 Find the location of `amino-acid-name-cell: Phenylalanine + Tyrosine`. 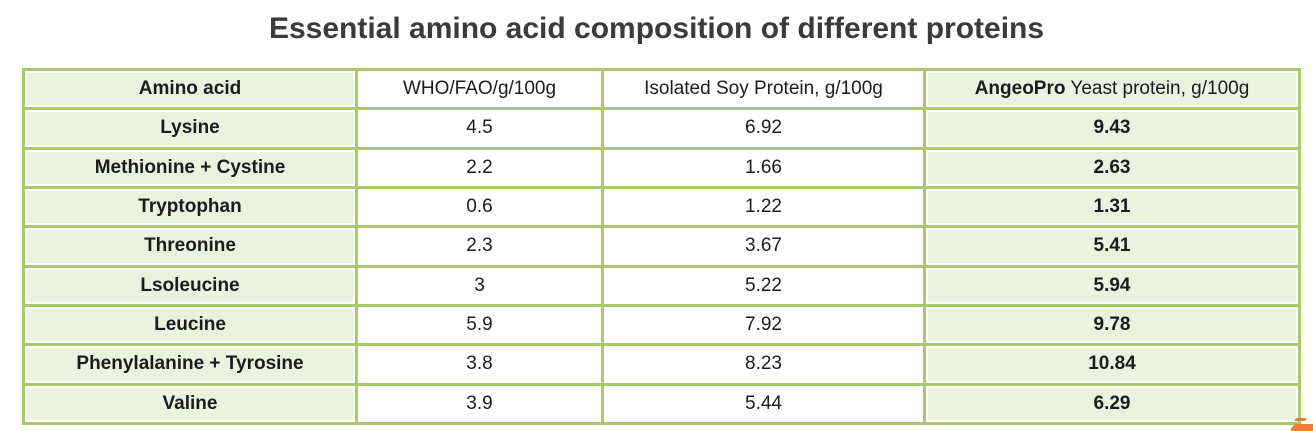

amino-acid-name-cell: Phenylalanine + Tyrosine is located at coordinates (190, 364).